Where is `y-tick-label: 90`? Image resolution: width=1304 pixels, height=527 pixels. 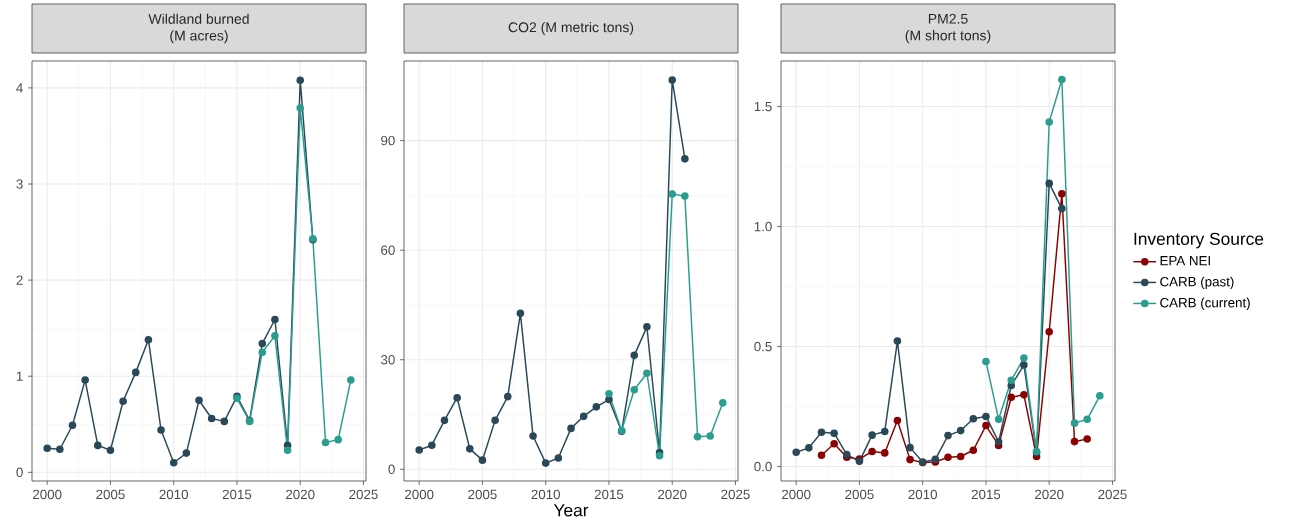 y-tick-label: 90 is located at coordinates (388, 140).